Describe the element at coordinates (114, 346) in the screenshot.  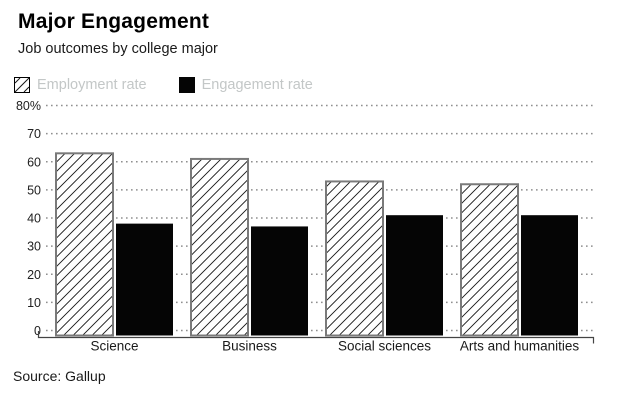
I see `x-category-label-science: Science` at that location.